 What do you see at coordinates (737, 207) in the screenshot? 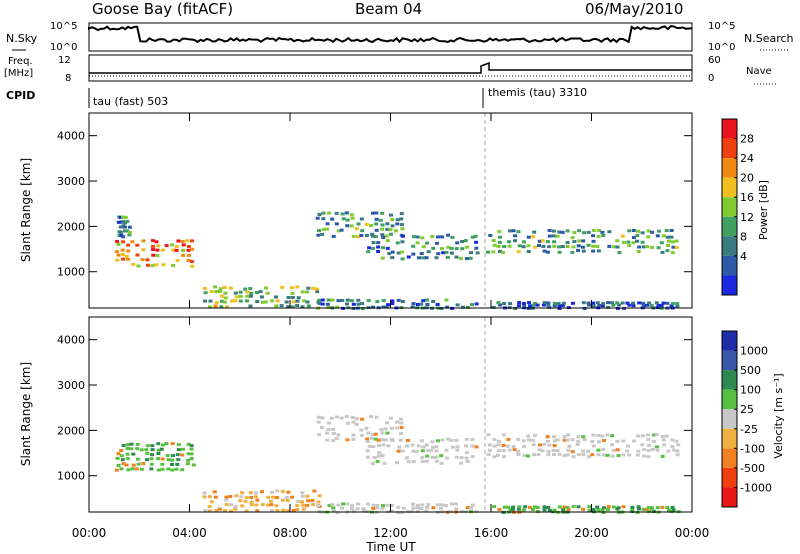
I see `power-colorbar: 28 24 20 16 12 8 4` at bounding box center [737, 207].